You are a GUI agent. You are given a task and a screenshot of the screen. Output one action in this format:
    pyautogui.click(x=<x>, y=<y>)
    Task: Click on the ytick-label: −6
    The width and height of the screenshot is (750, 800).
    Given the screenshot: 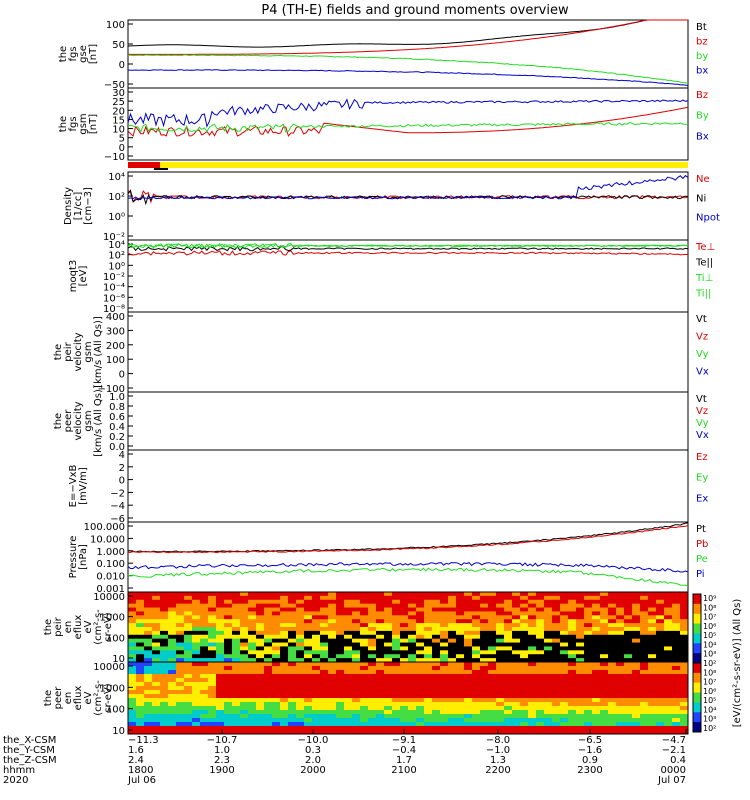 What is the action you would take?
    pyautogui.click(x=117, y=519)
    